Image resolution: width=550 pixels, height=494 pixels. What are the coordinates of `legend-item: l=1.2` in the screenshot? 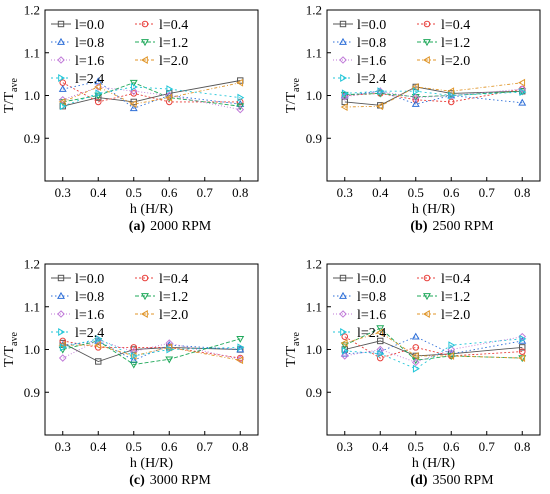 It's located at (443, 43).